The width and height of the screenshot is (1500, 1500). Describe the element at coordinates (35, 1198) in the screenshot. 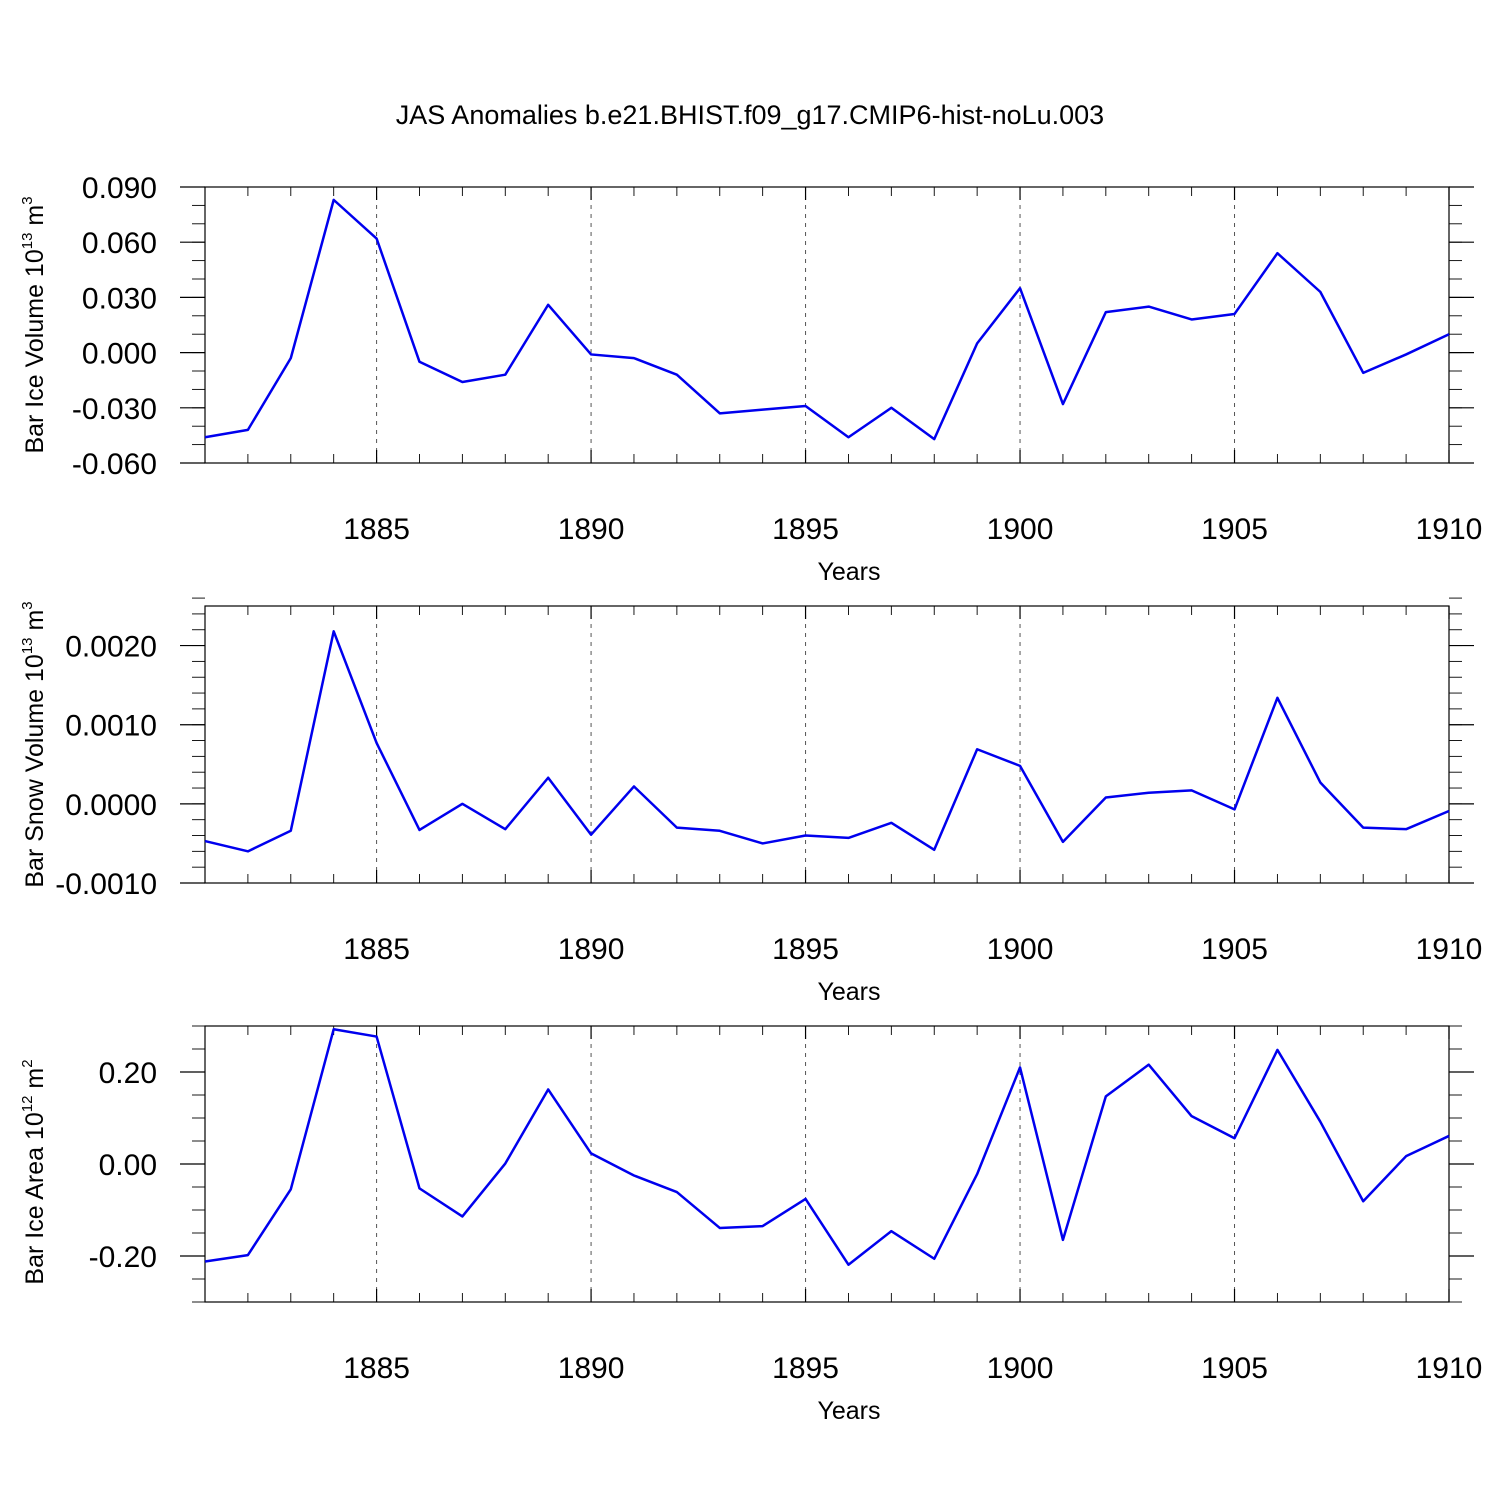

I see `y-axis-title-part-1: Bar Ice Area 10` at that location.